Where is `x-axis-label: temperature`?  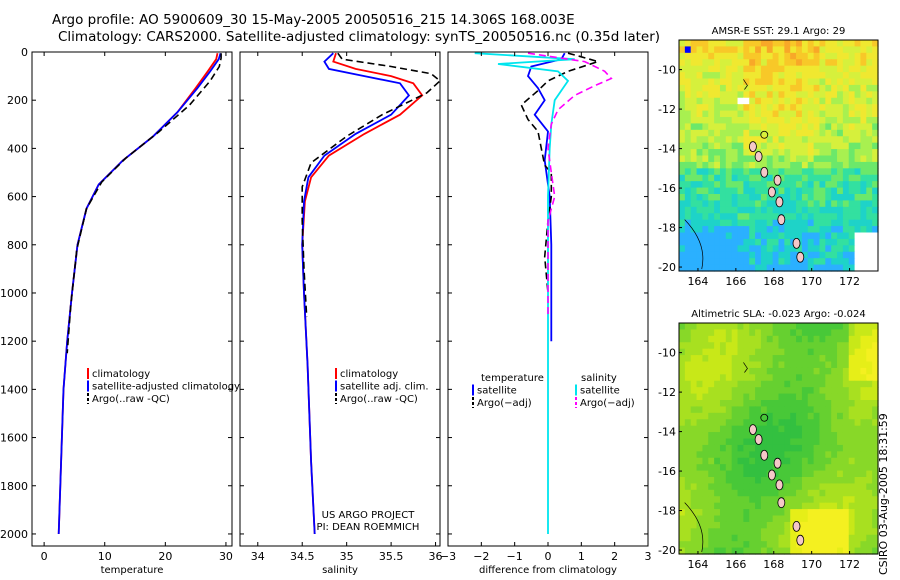
x-axis-label: temperature is located at coordinates (132, 570).